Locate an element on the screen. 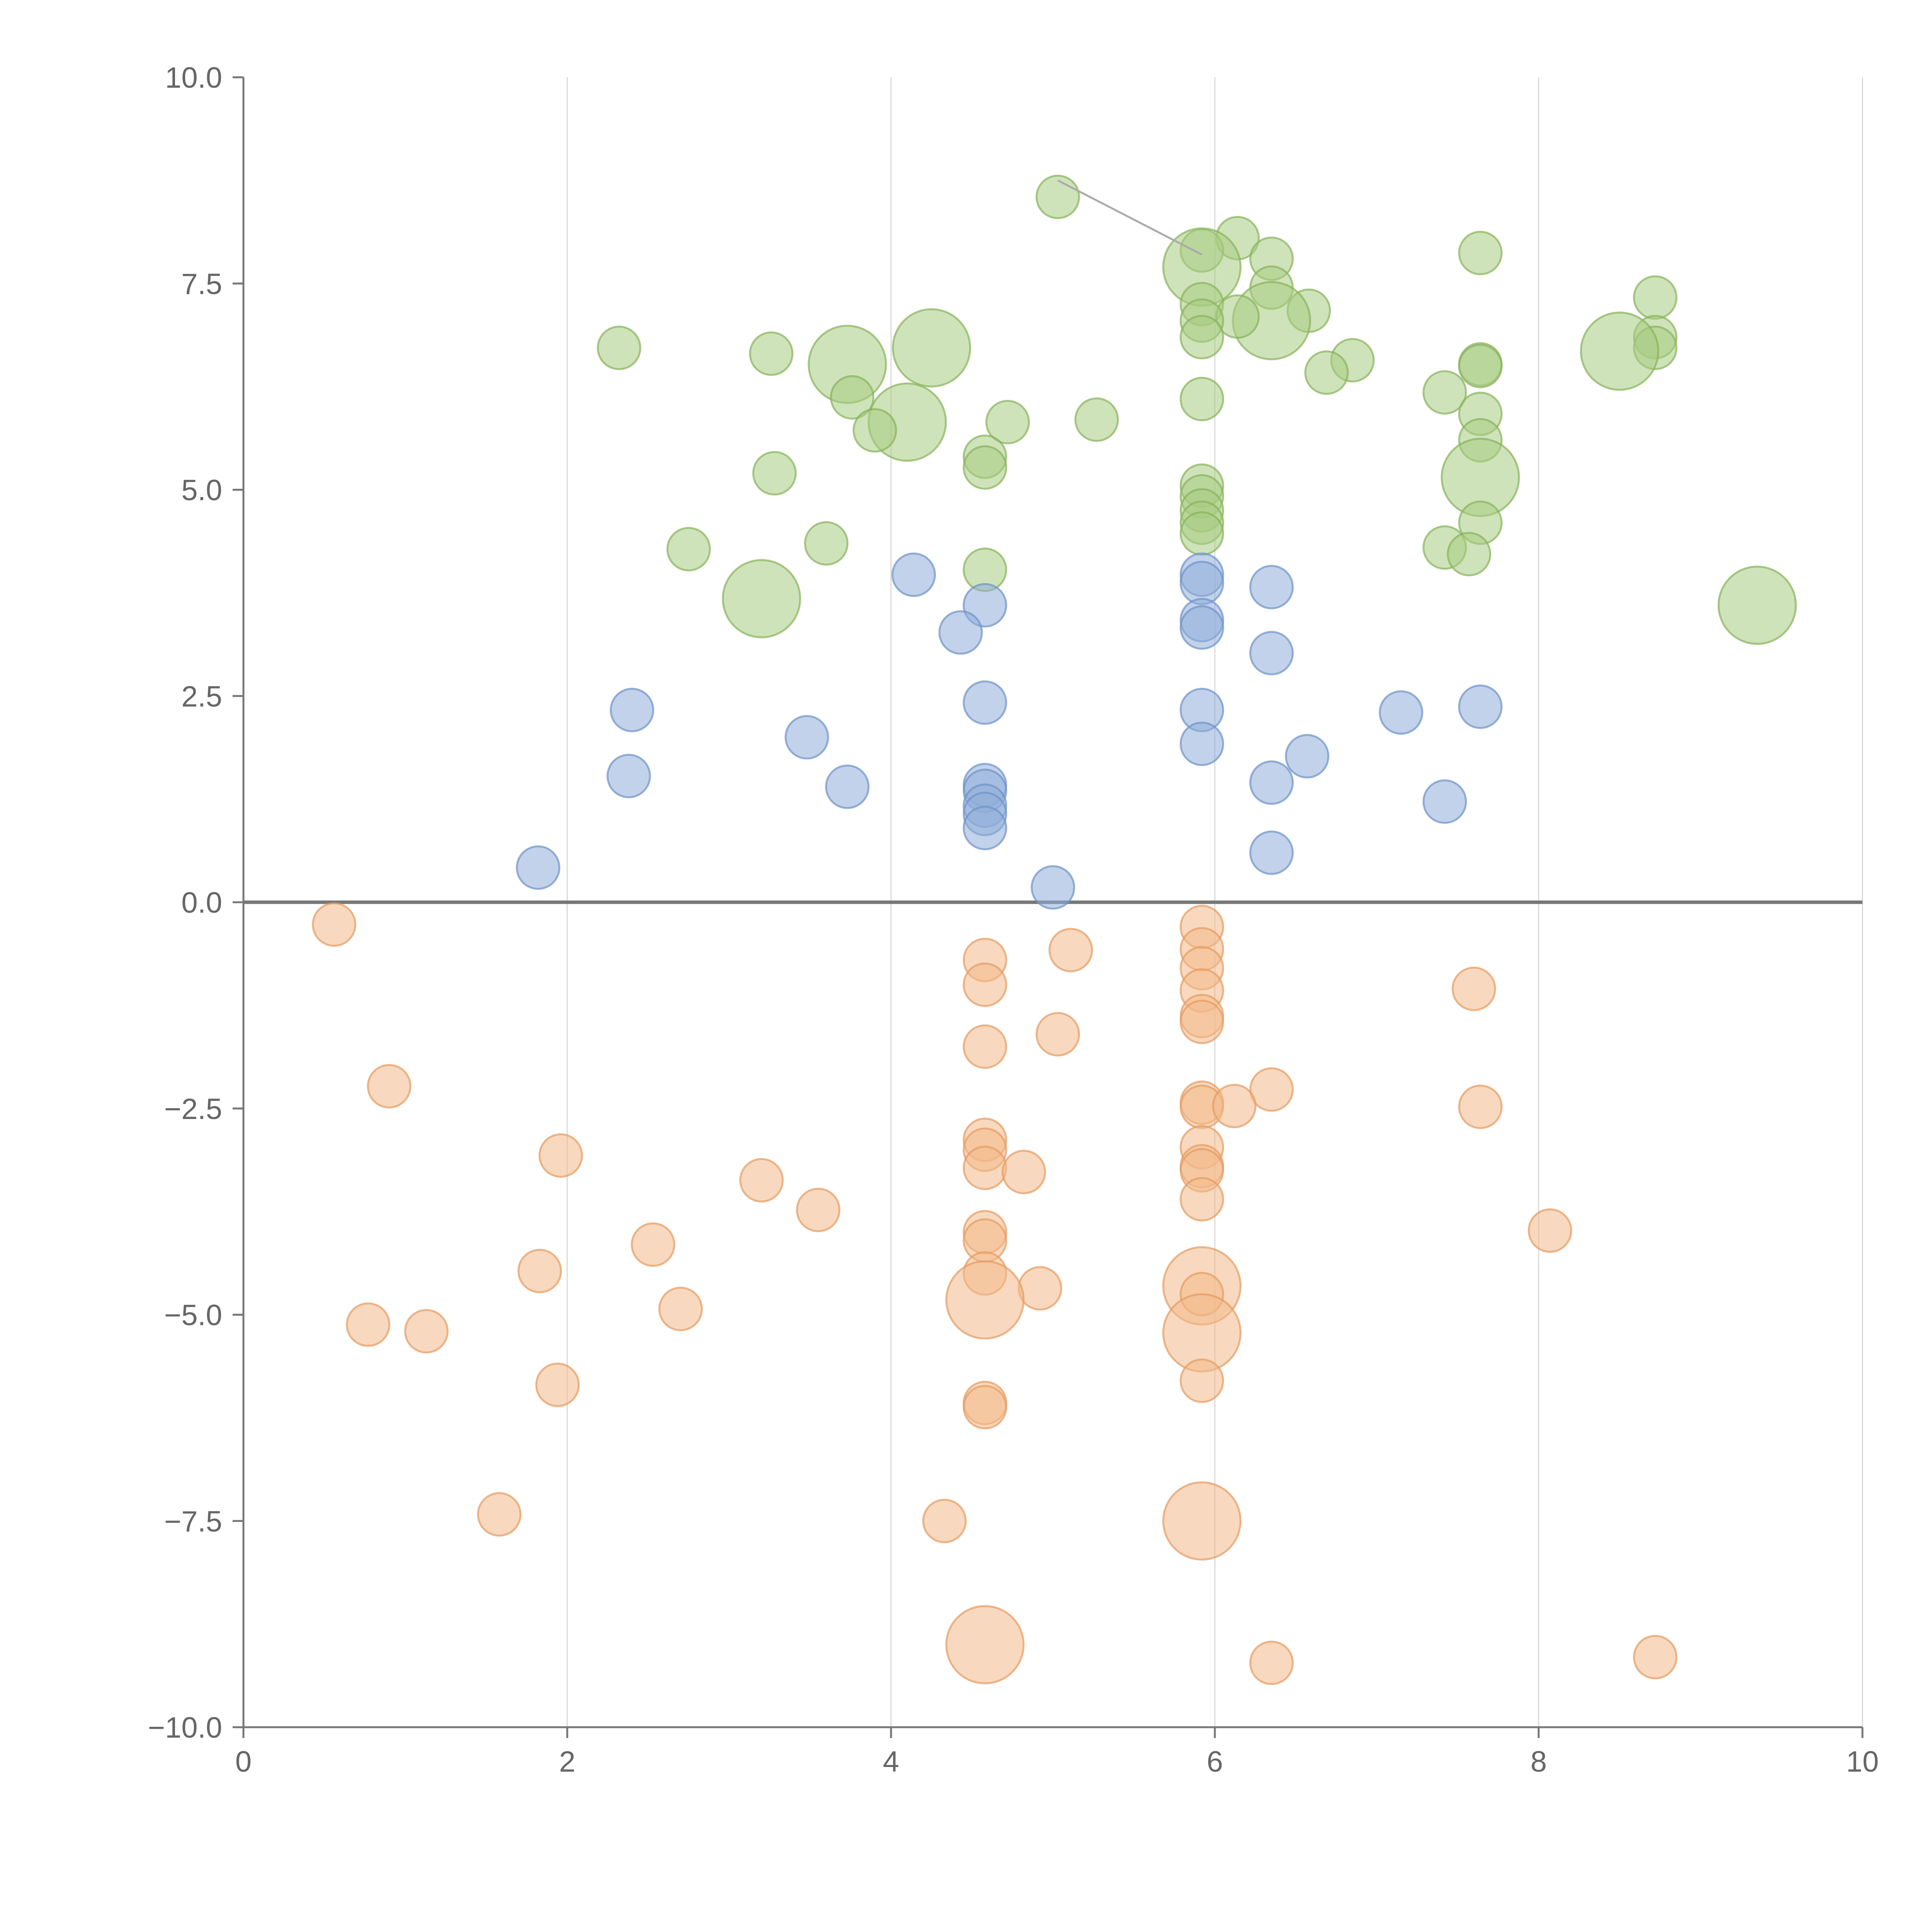 This screenshot has height=1932, width=1932. y-tick-label: 5.0 is located at coordinates (202, 491).